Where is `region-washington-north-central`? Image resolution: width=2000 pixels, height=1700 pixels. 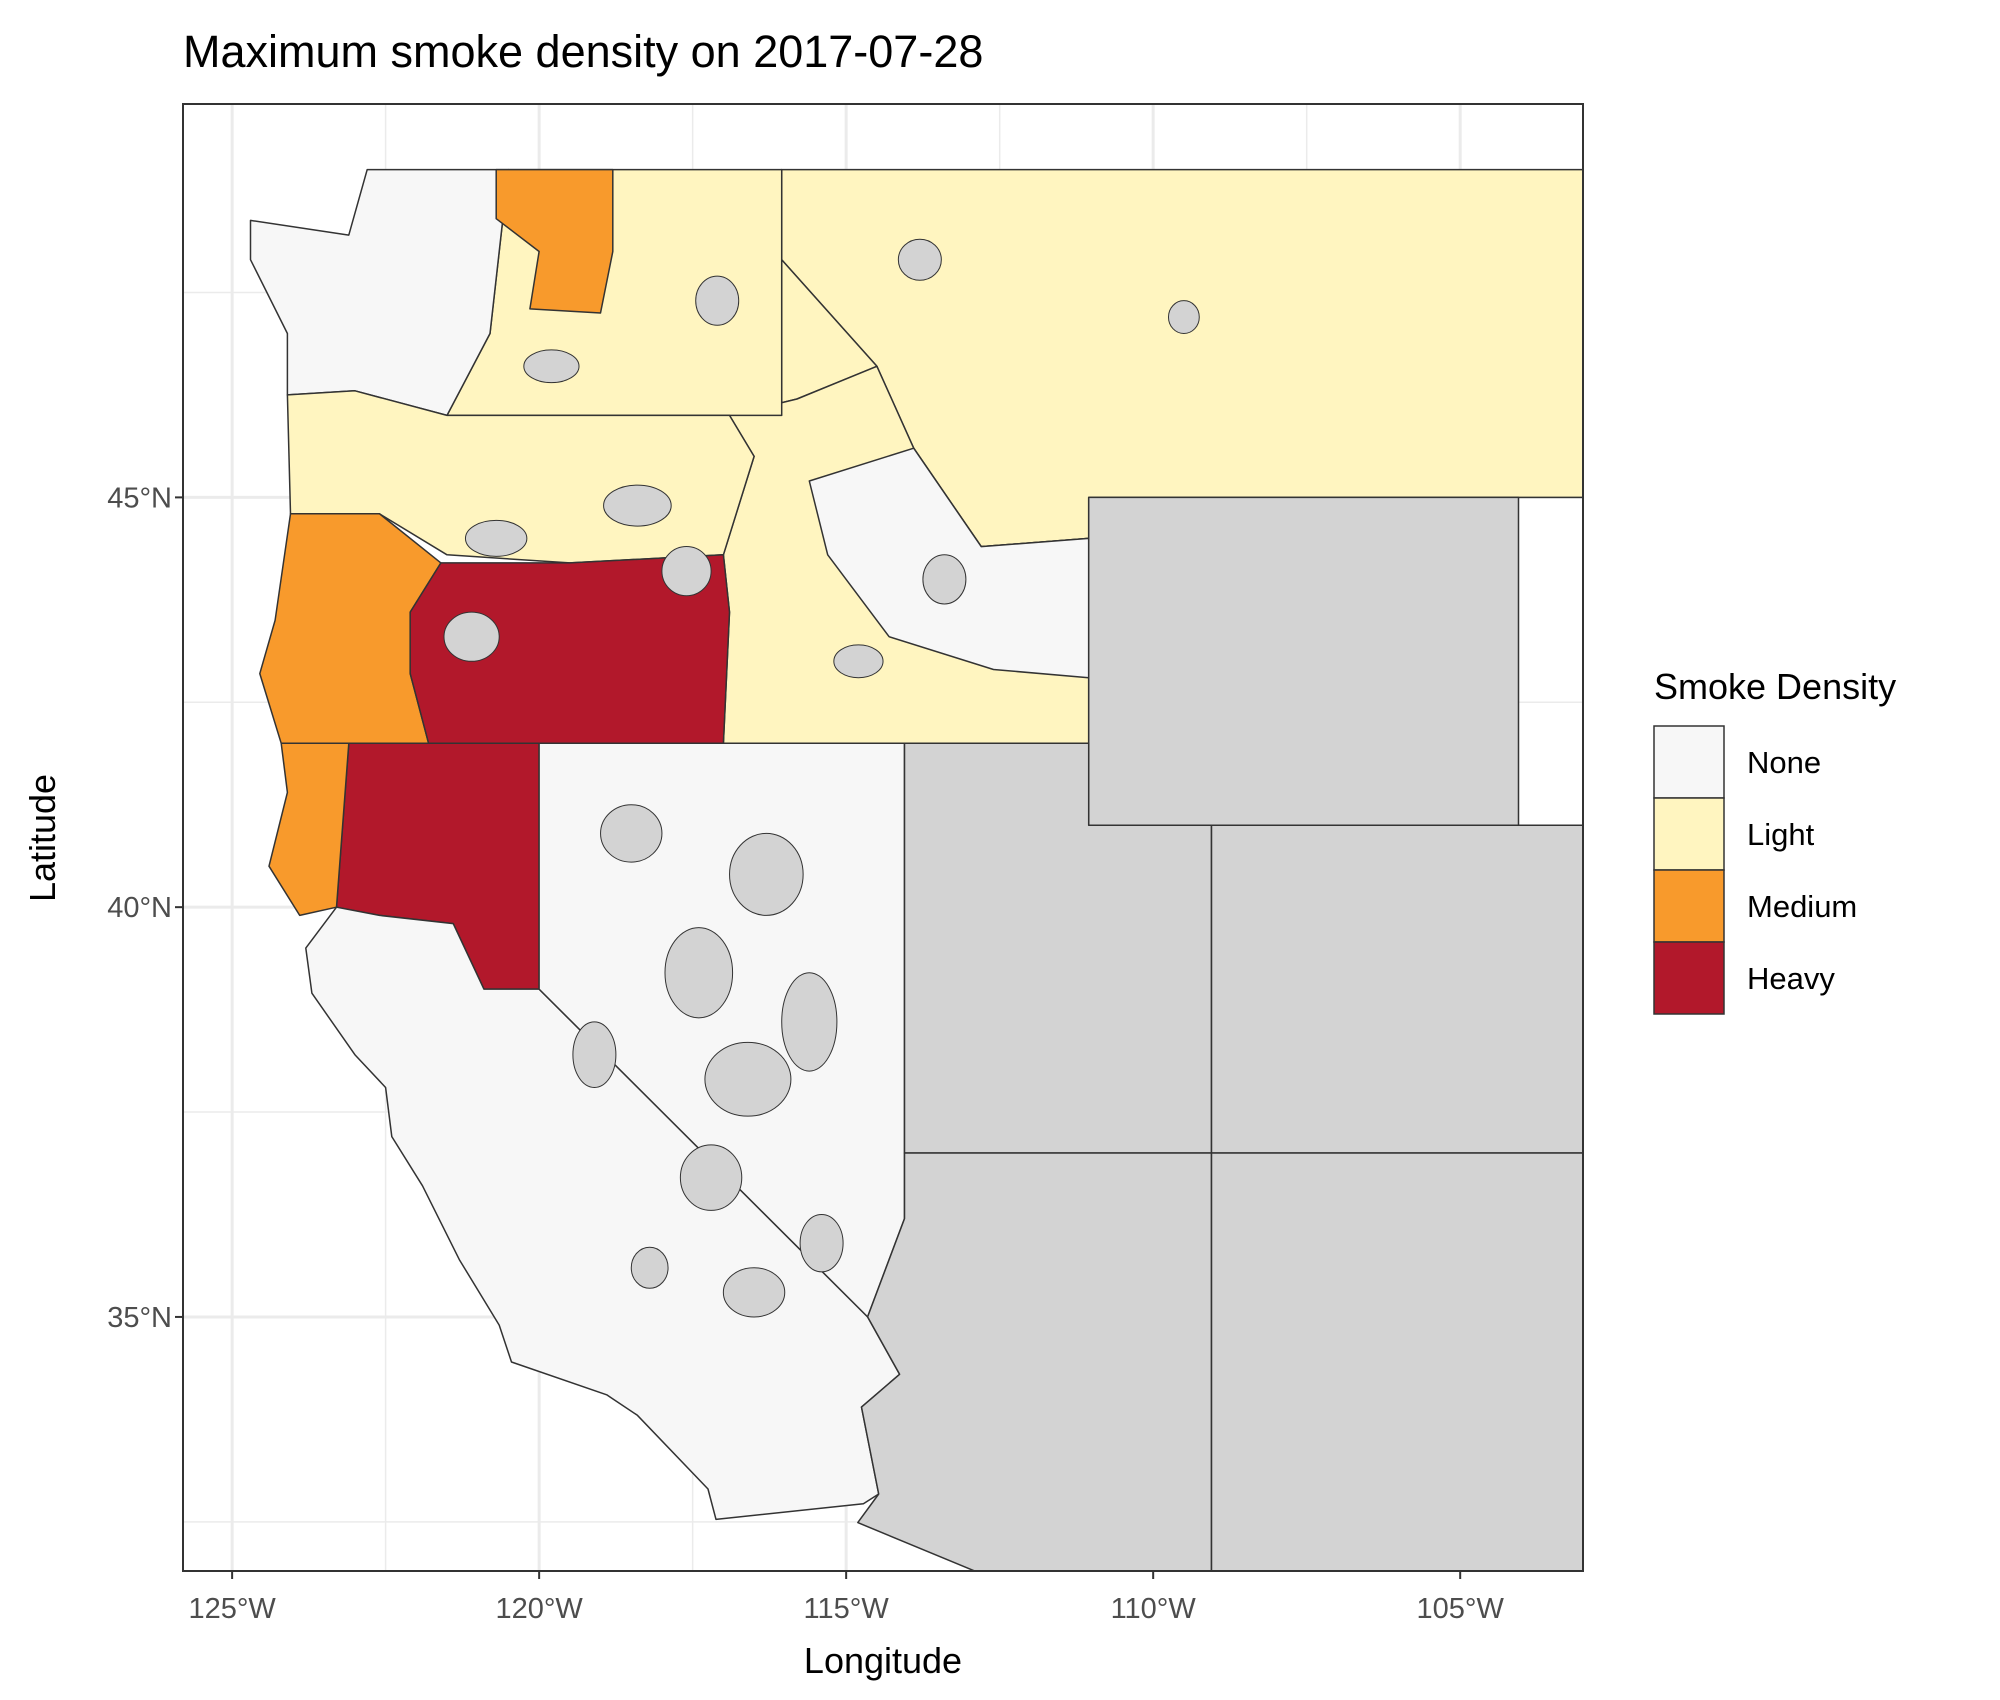 region-washington-north-central is located at coordinates (554, 241).